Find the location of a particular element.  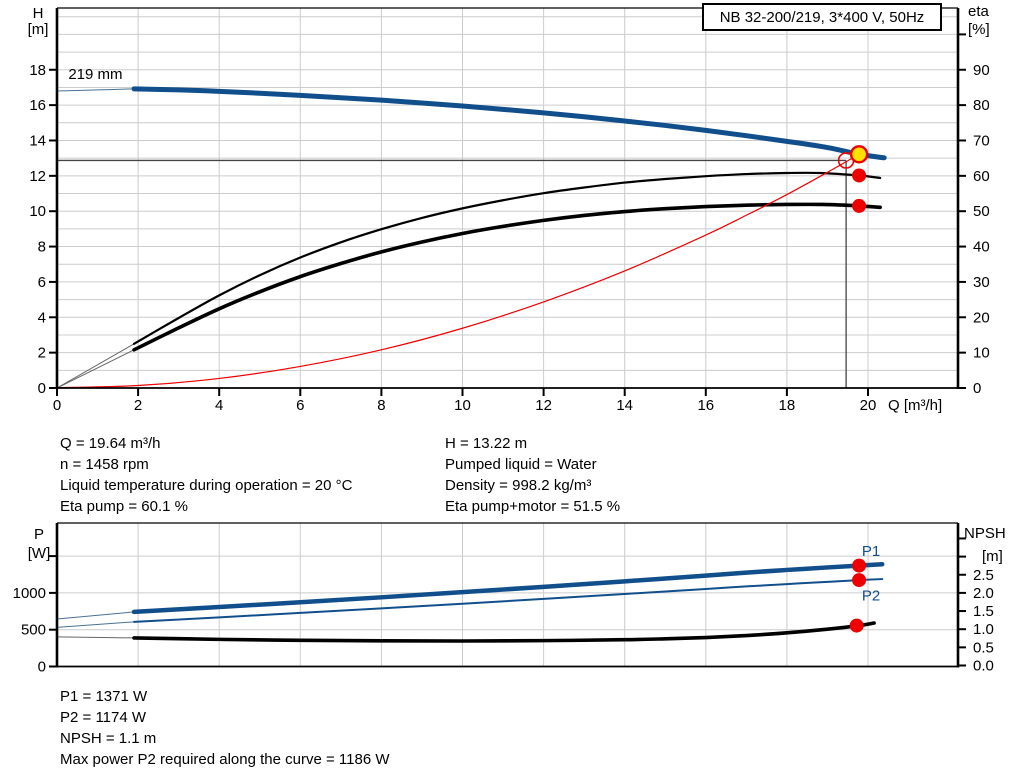

y-right-tick-label: 10 is located at coordinates (981, 353).